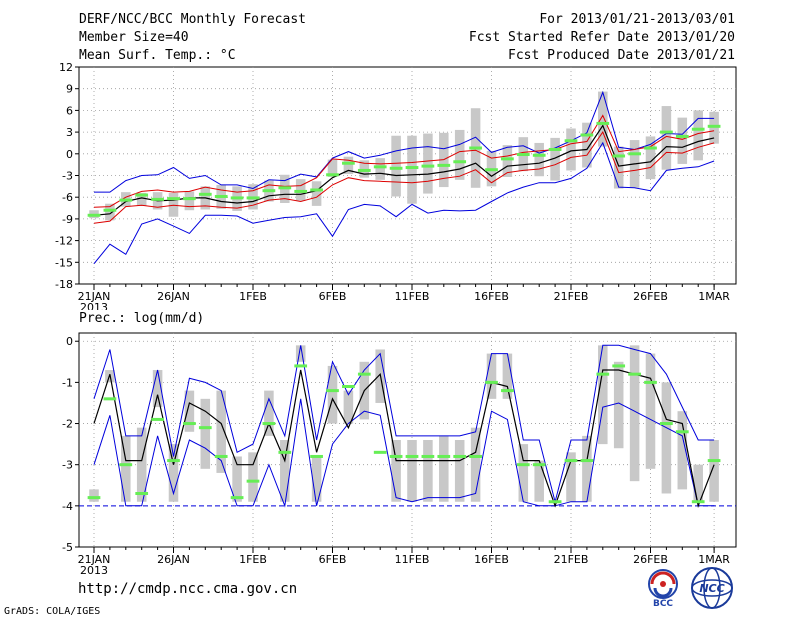 Image resolution: width=800 pixels, height=619 pixels. Describe the element at coordinates (491, 559) in the screenshot. I see `prec-xtick-label: 16FEB` at that location.